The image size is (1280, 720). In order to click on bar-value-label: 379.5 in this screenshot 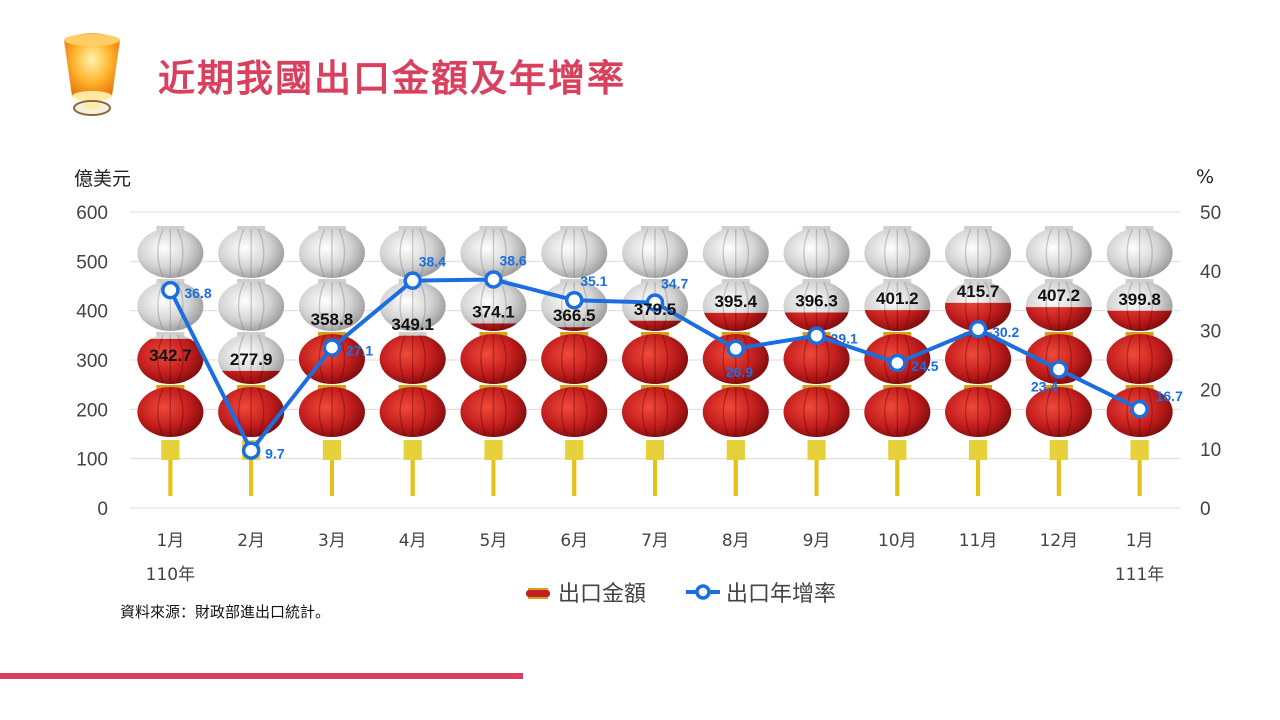, I will do `click(655, 309)`.